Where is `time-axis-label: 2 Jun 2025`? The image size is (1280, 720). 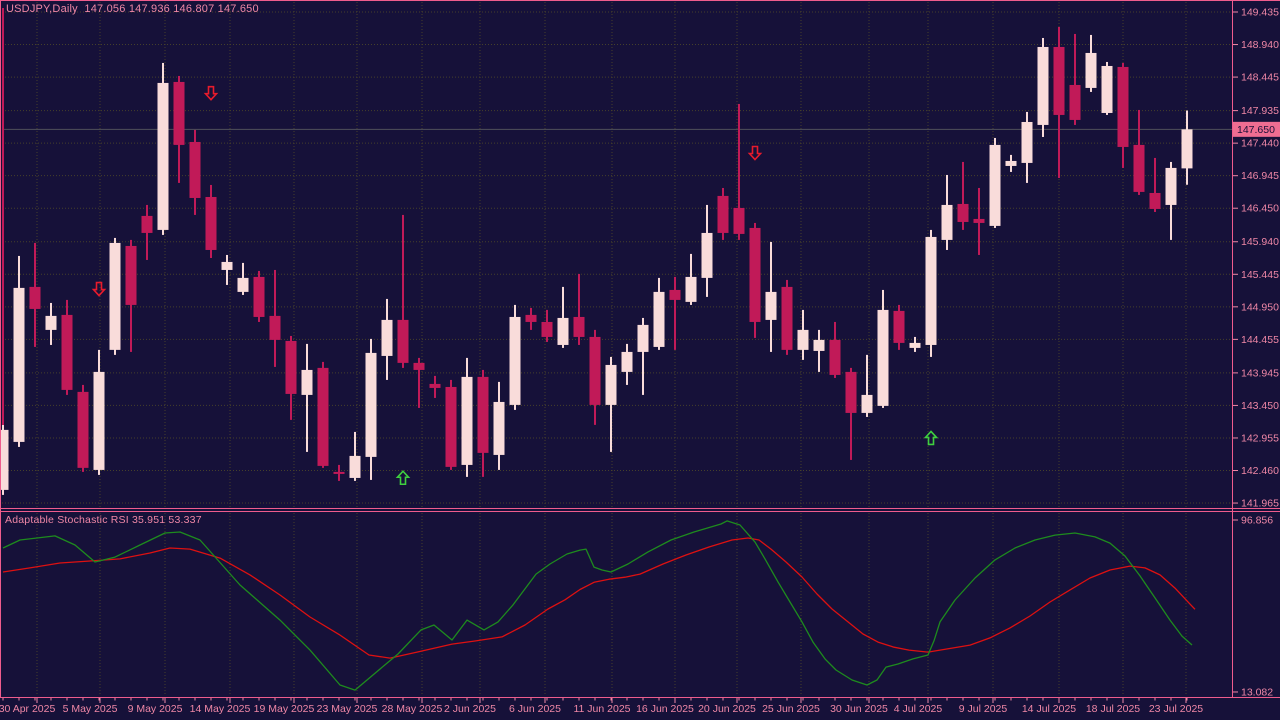 time-axis-label: 2 Jun 2025 is located at coordinates (470, 709).